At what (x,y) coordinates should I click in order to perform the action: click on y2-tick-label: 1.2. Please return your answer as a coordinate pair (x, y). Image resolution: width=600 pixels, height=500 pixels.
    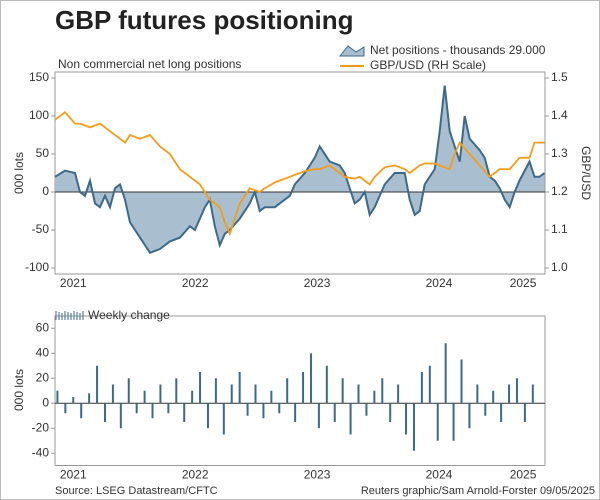
    Looking at the image, I should click on (559, 191).